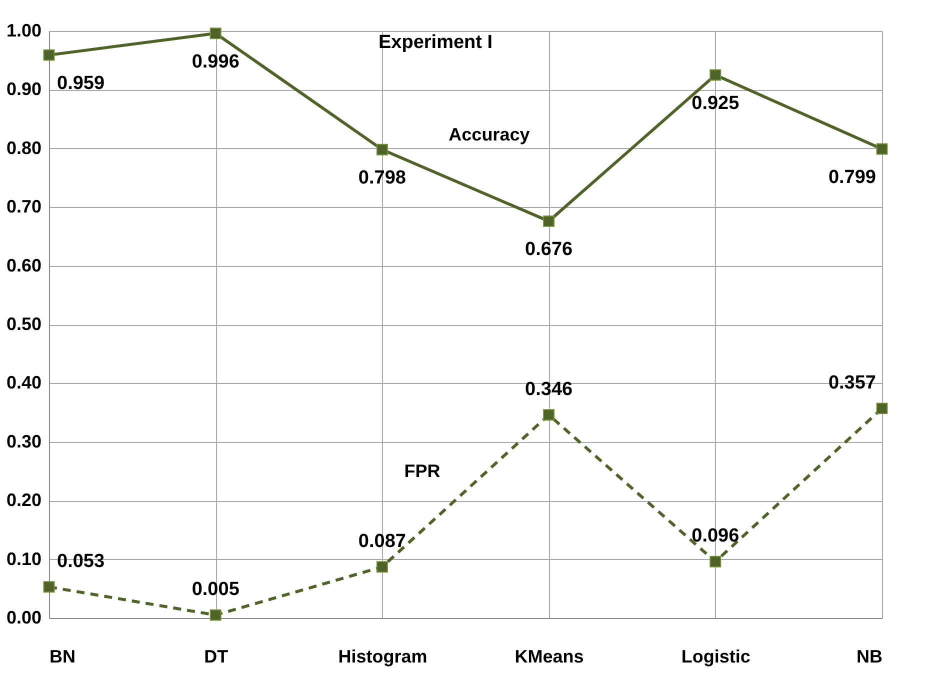  Describe the element at coordinates (24, 618) in the screenshot. I see `y-tick-label: 0.00` at that location.